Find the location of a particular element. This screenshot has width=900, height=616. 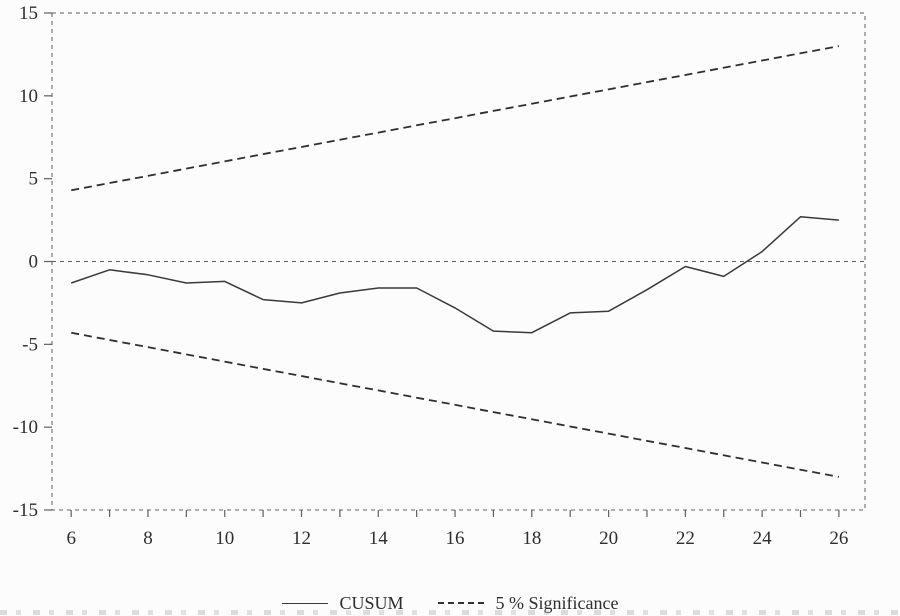

legend-item-significance: 5 % Significance is located at coordinates (528, 603).